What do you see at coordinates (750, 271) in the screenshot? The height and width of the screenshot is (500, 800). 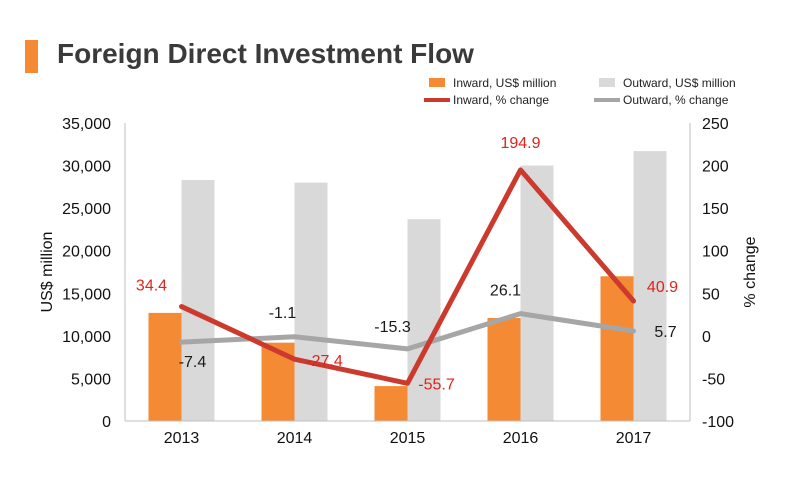 I see `y2-axis-title: % change` at bounding box center [750, 271].